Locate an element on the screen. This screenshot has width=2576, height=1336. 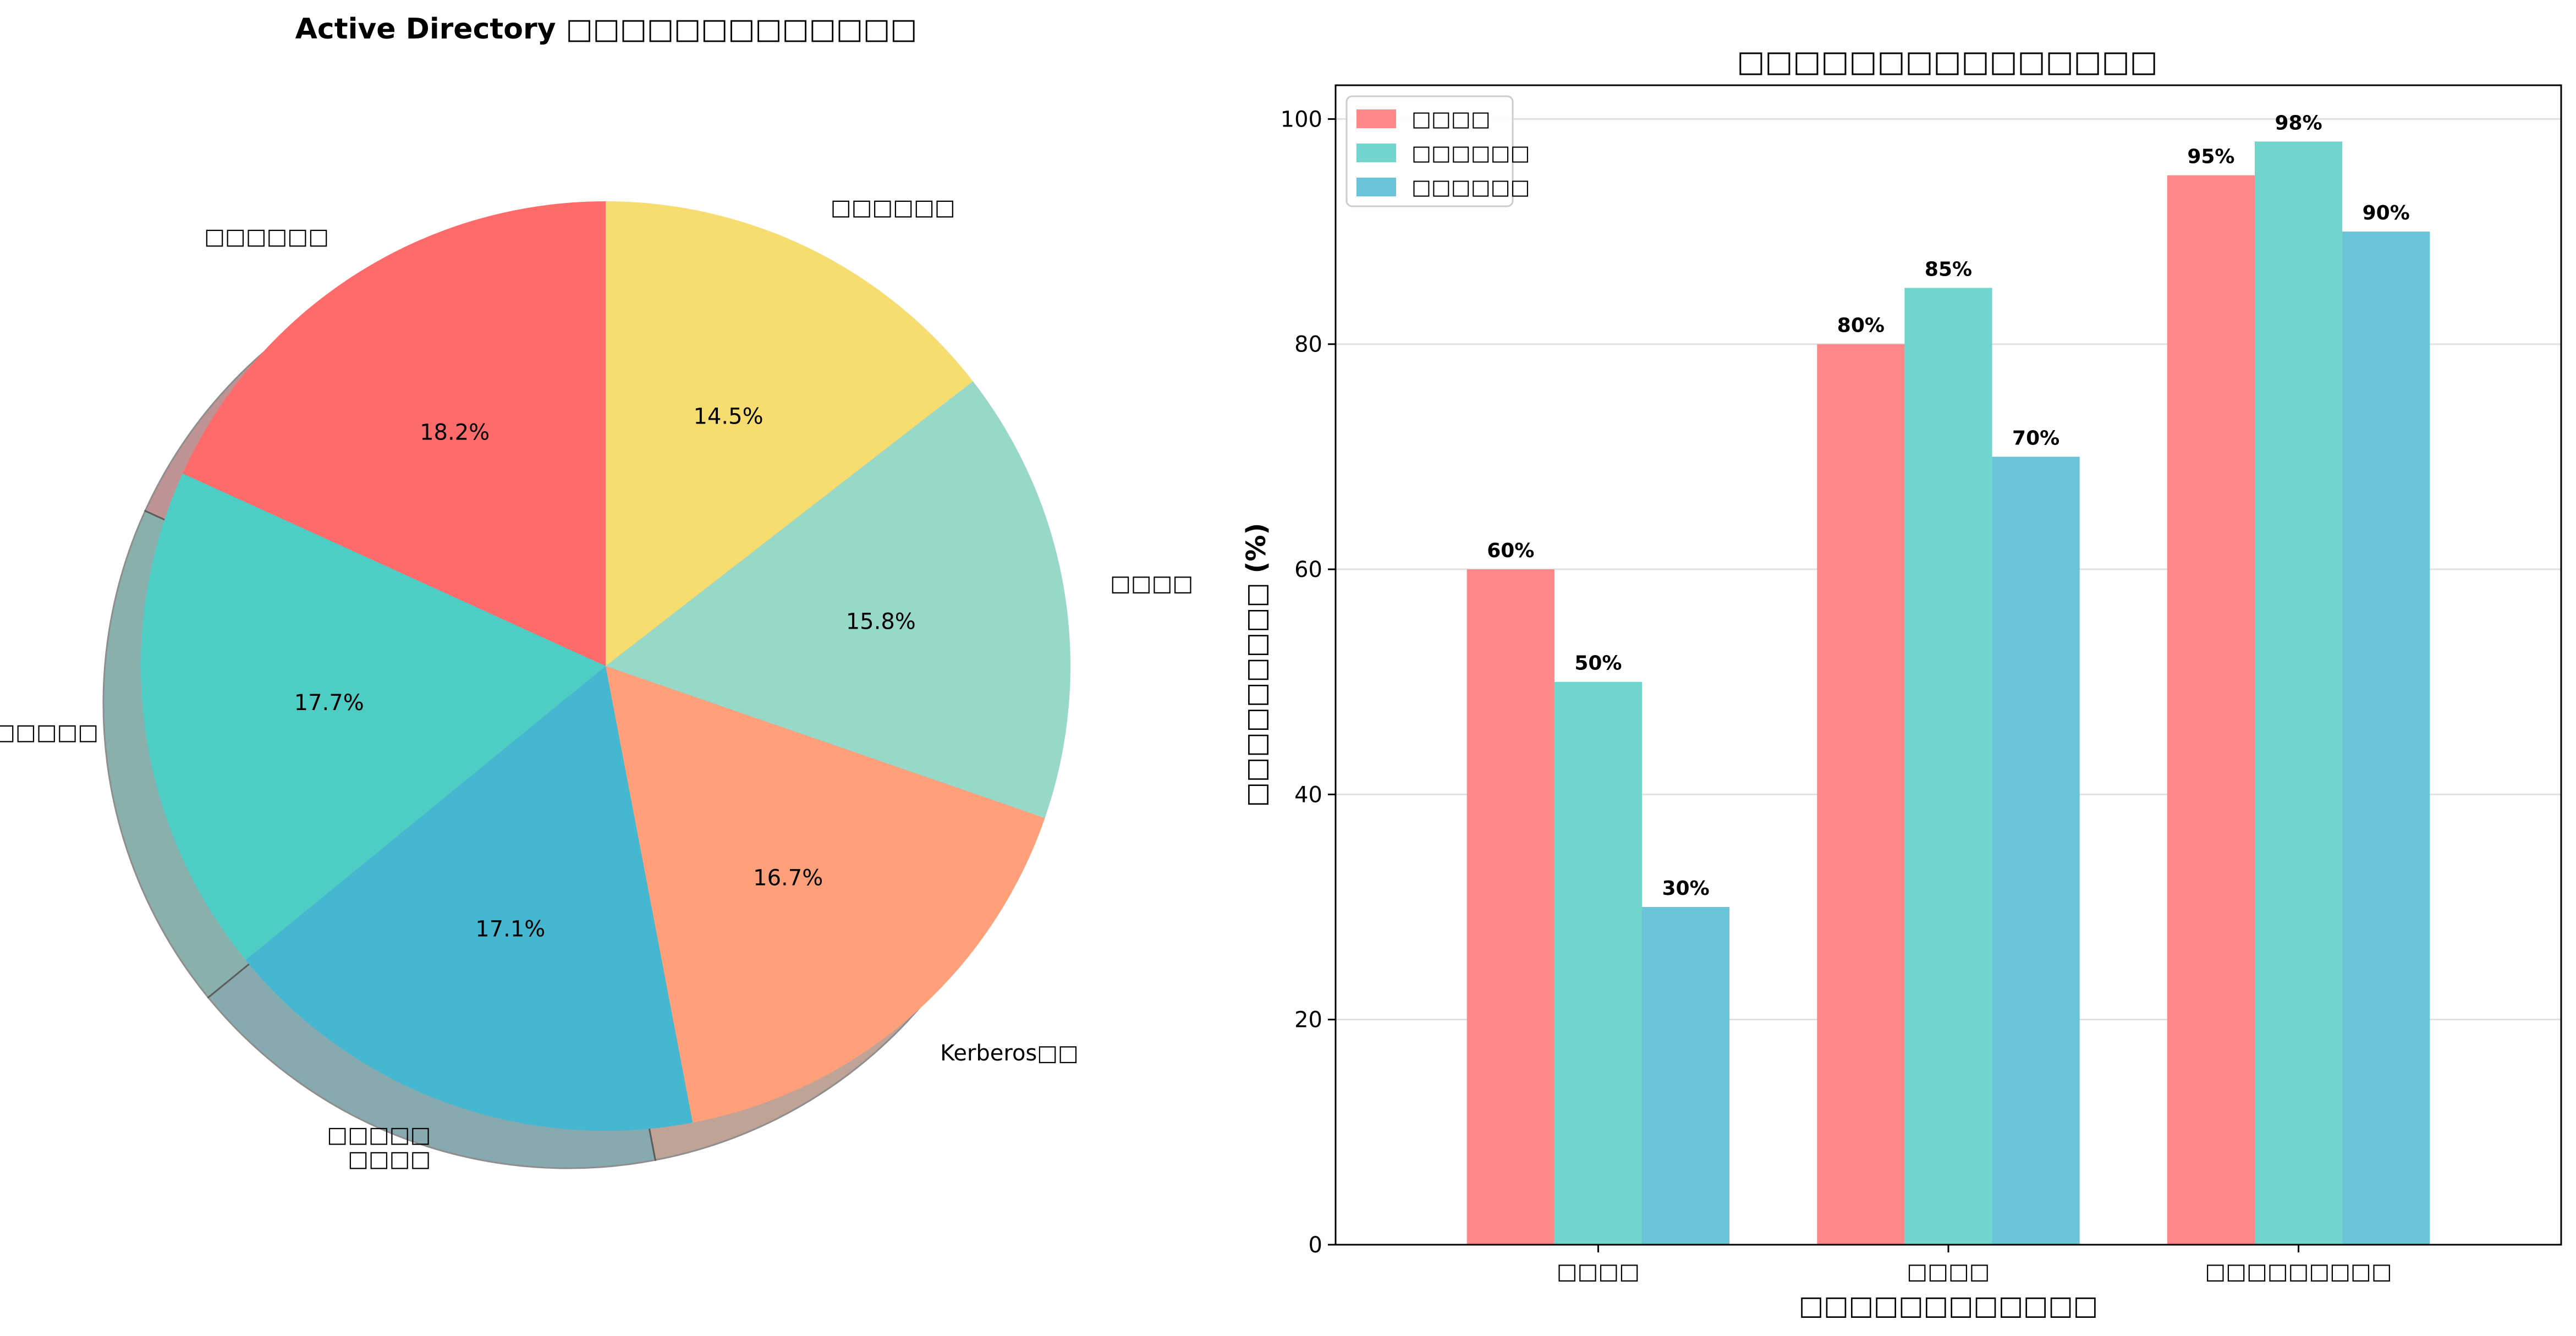
bar-value-label: 30% is located at coordinates (1685, 889).